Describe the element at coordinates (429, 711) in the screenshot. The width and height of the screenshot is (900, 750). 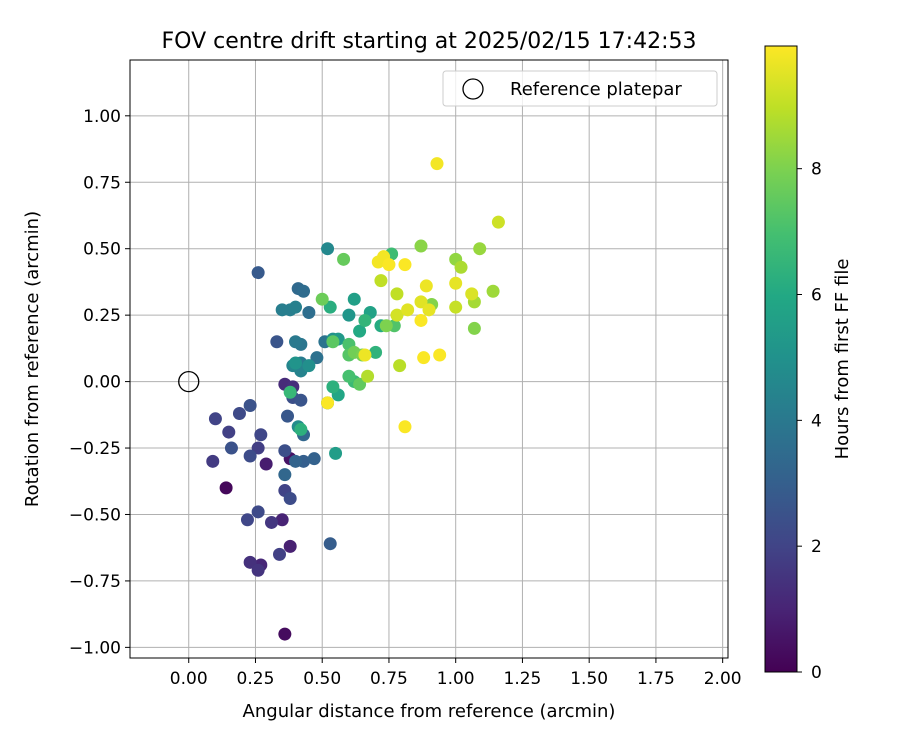
I see `x-axis-label: Angular distance from reference (arcmin)` at that location.